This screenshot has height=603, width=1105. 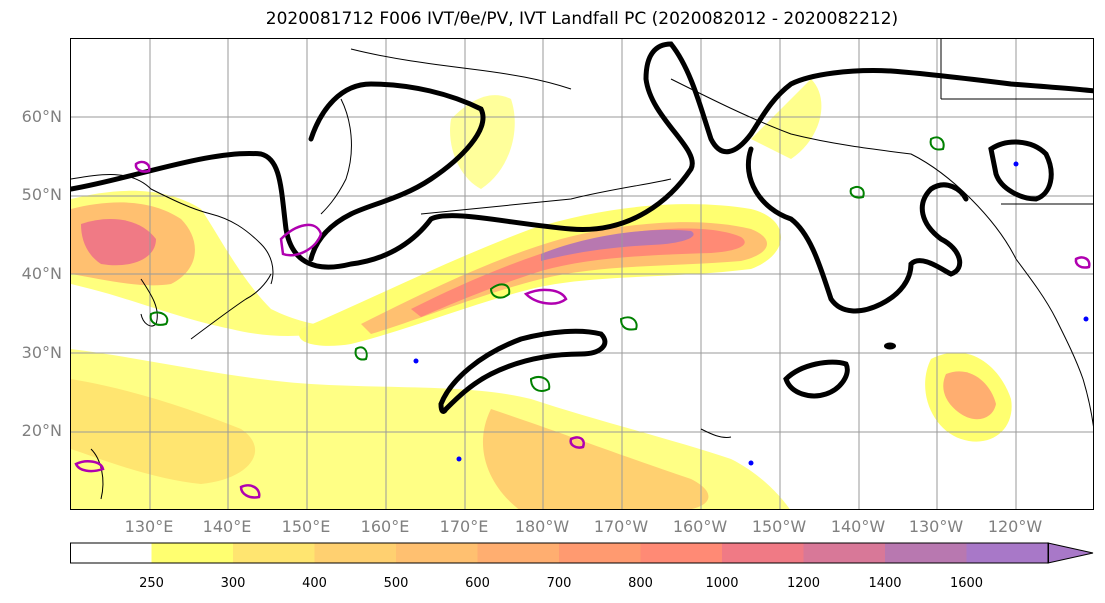 What do you see at coordinates (336, 156) in the screenshot?
I see `coastline-kamchatka` at bounding box center [336, 156].